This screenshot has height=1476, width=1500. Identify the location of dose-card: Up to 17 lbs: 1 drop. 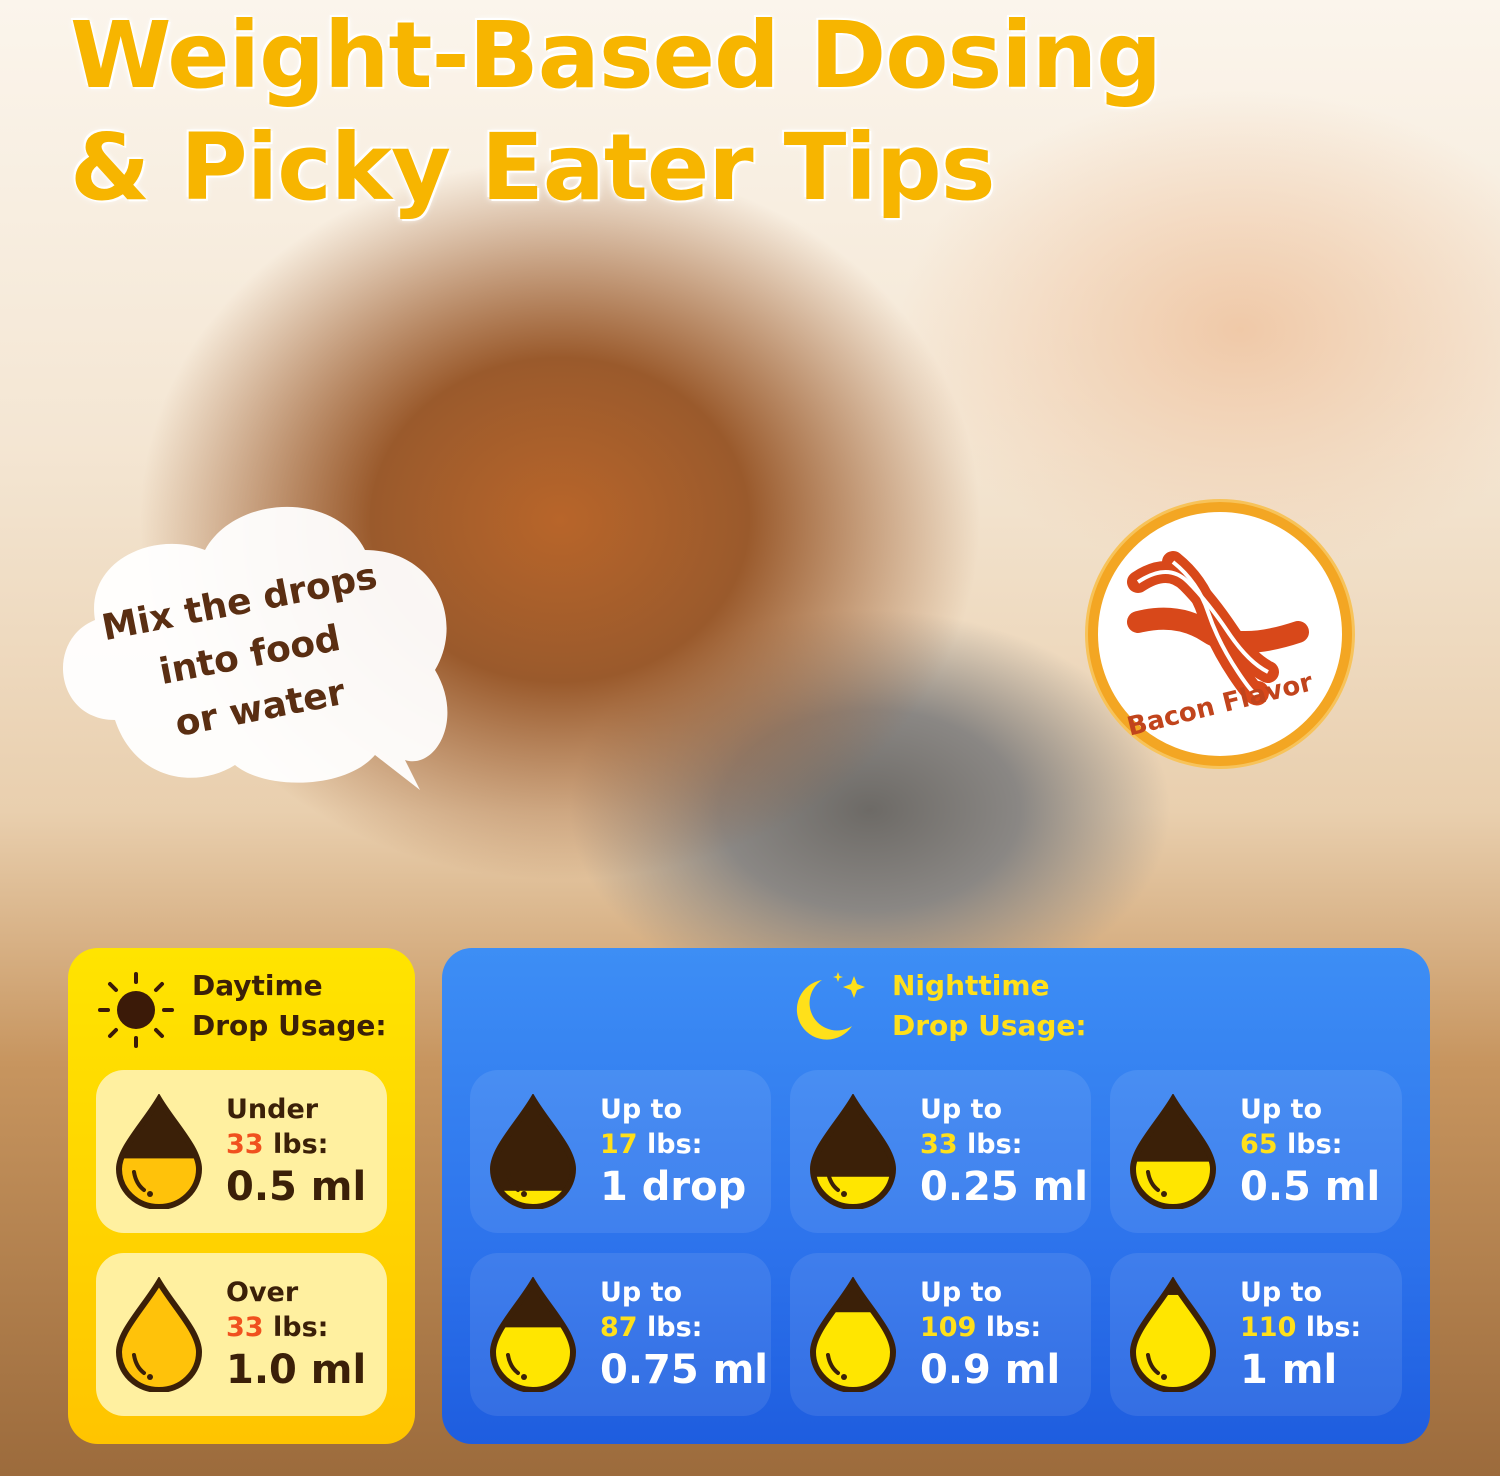
(620, 1151).